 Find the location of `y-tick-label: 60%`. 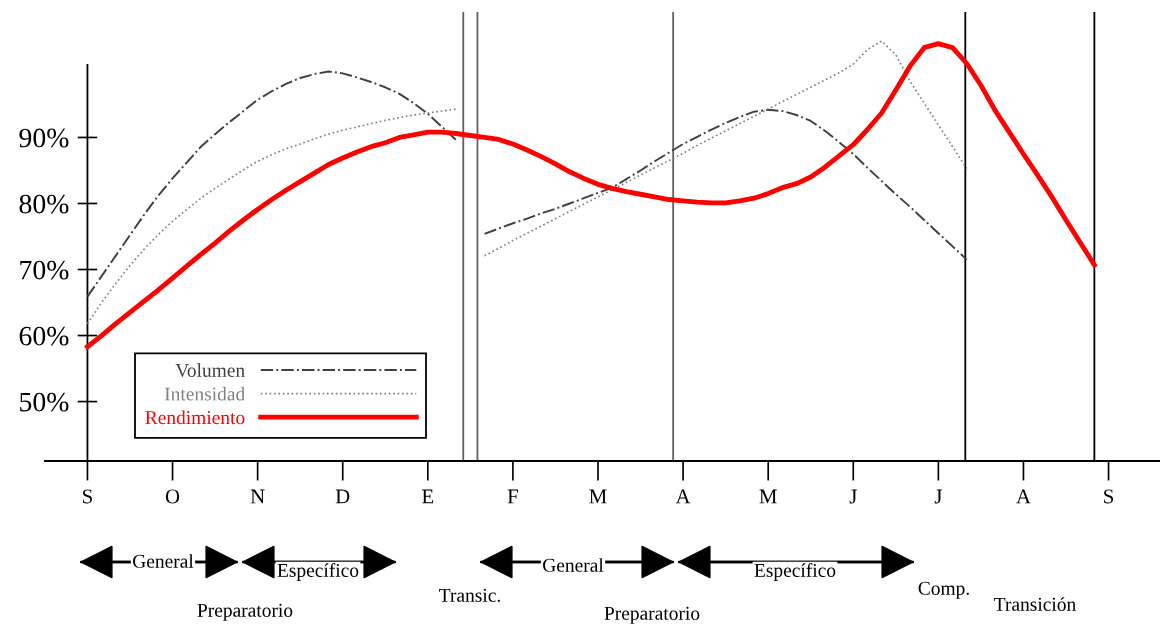

y-tick-label: 60% is located at coordinates (44, 336).